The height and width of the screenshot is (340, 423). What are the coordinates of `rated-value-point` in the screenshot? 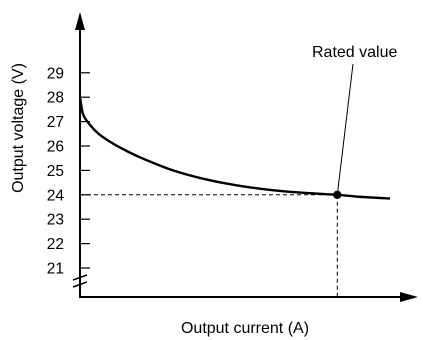 It's located at (337, 194).